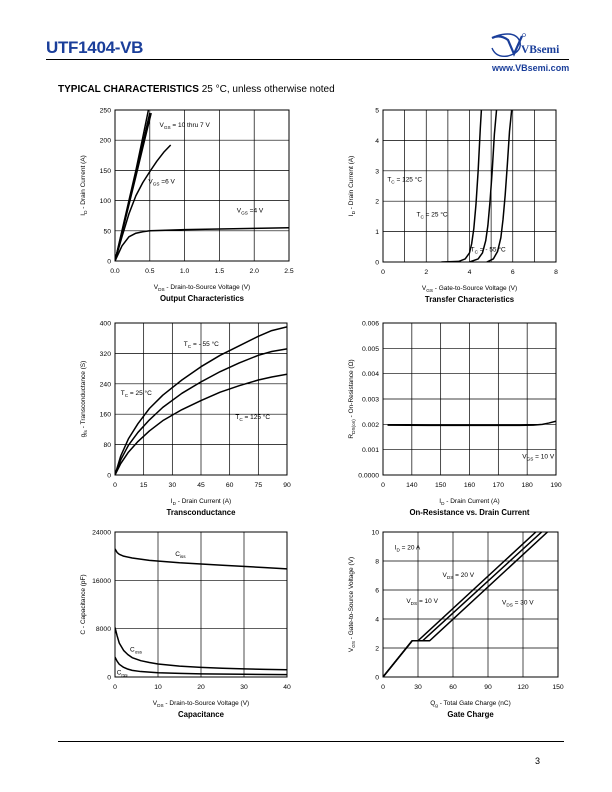 This screenshot has height=792, width=612. What do you see at coordinates (377, 202) in the screenshot?
I see `y-tick-label: 2` at bounding box center [377, 202].